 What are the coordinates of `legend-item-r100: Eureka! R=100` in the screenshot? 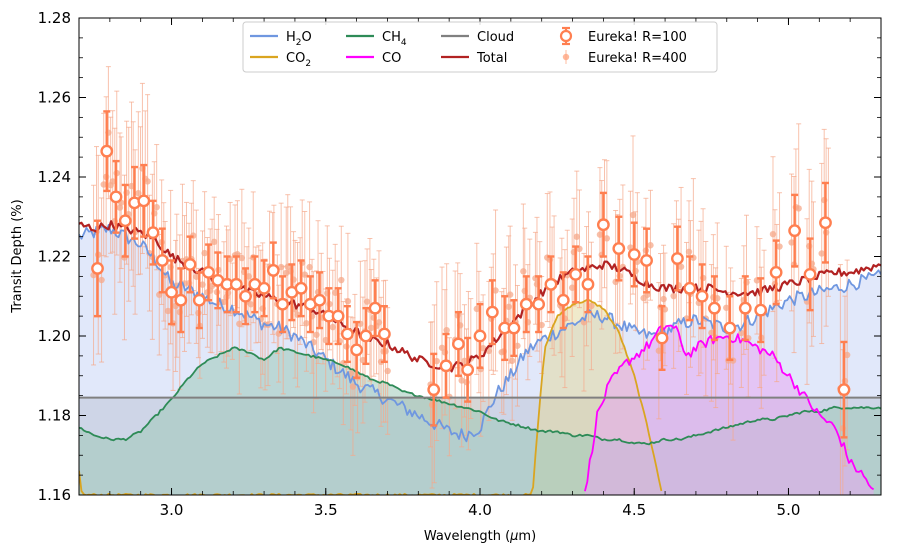 It's located at (623, 36).